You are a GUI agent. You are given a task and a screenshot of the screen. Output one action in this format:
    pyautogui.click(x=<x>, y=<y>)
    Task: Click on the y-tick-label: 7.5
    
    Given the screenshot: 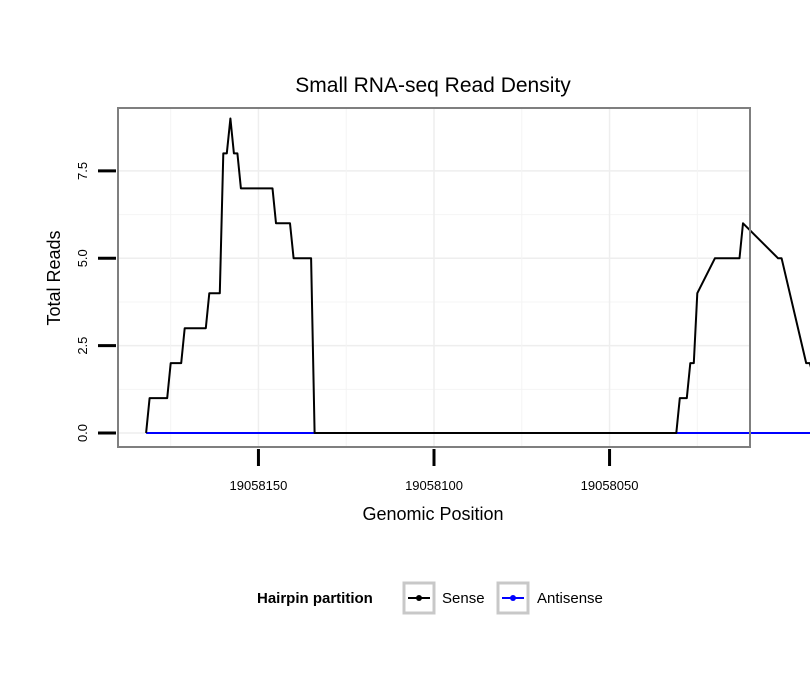 What is the action you would take?
    pyautogui.click(x=82, y=171)
    